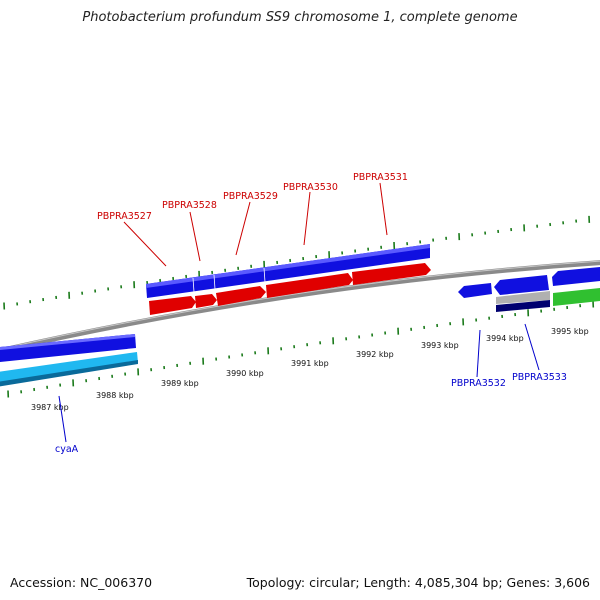 This screenshot has height=600, width=600. Describe the element at coordinates (309, 285) in the screenshot. I see `gene-PBPRA3530` at that location.